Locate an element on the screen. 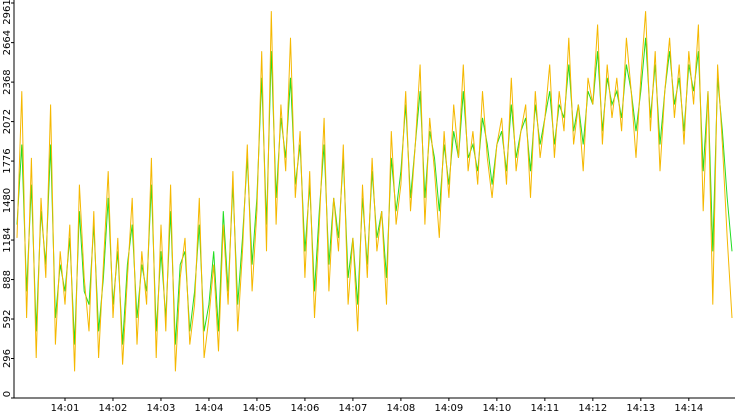  x-tick-label: 14:12 is located at coordinates (592, 408).